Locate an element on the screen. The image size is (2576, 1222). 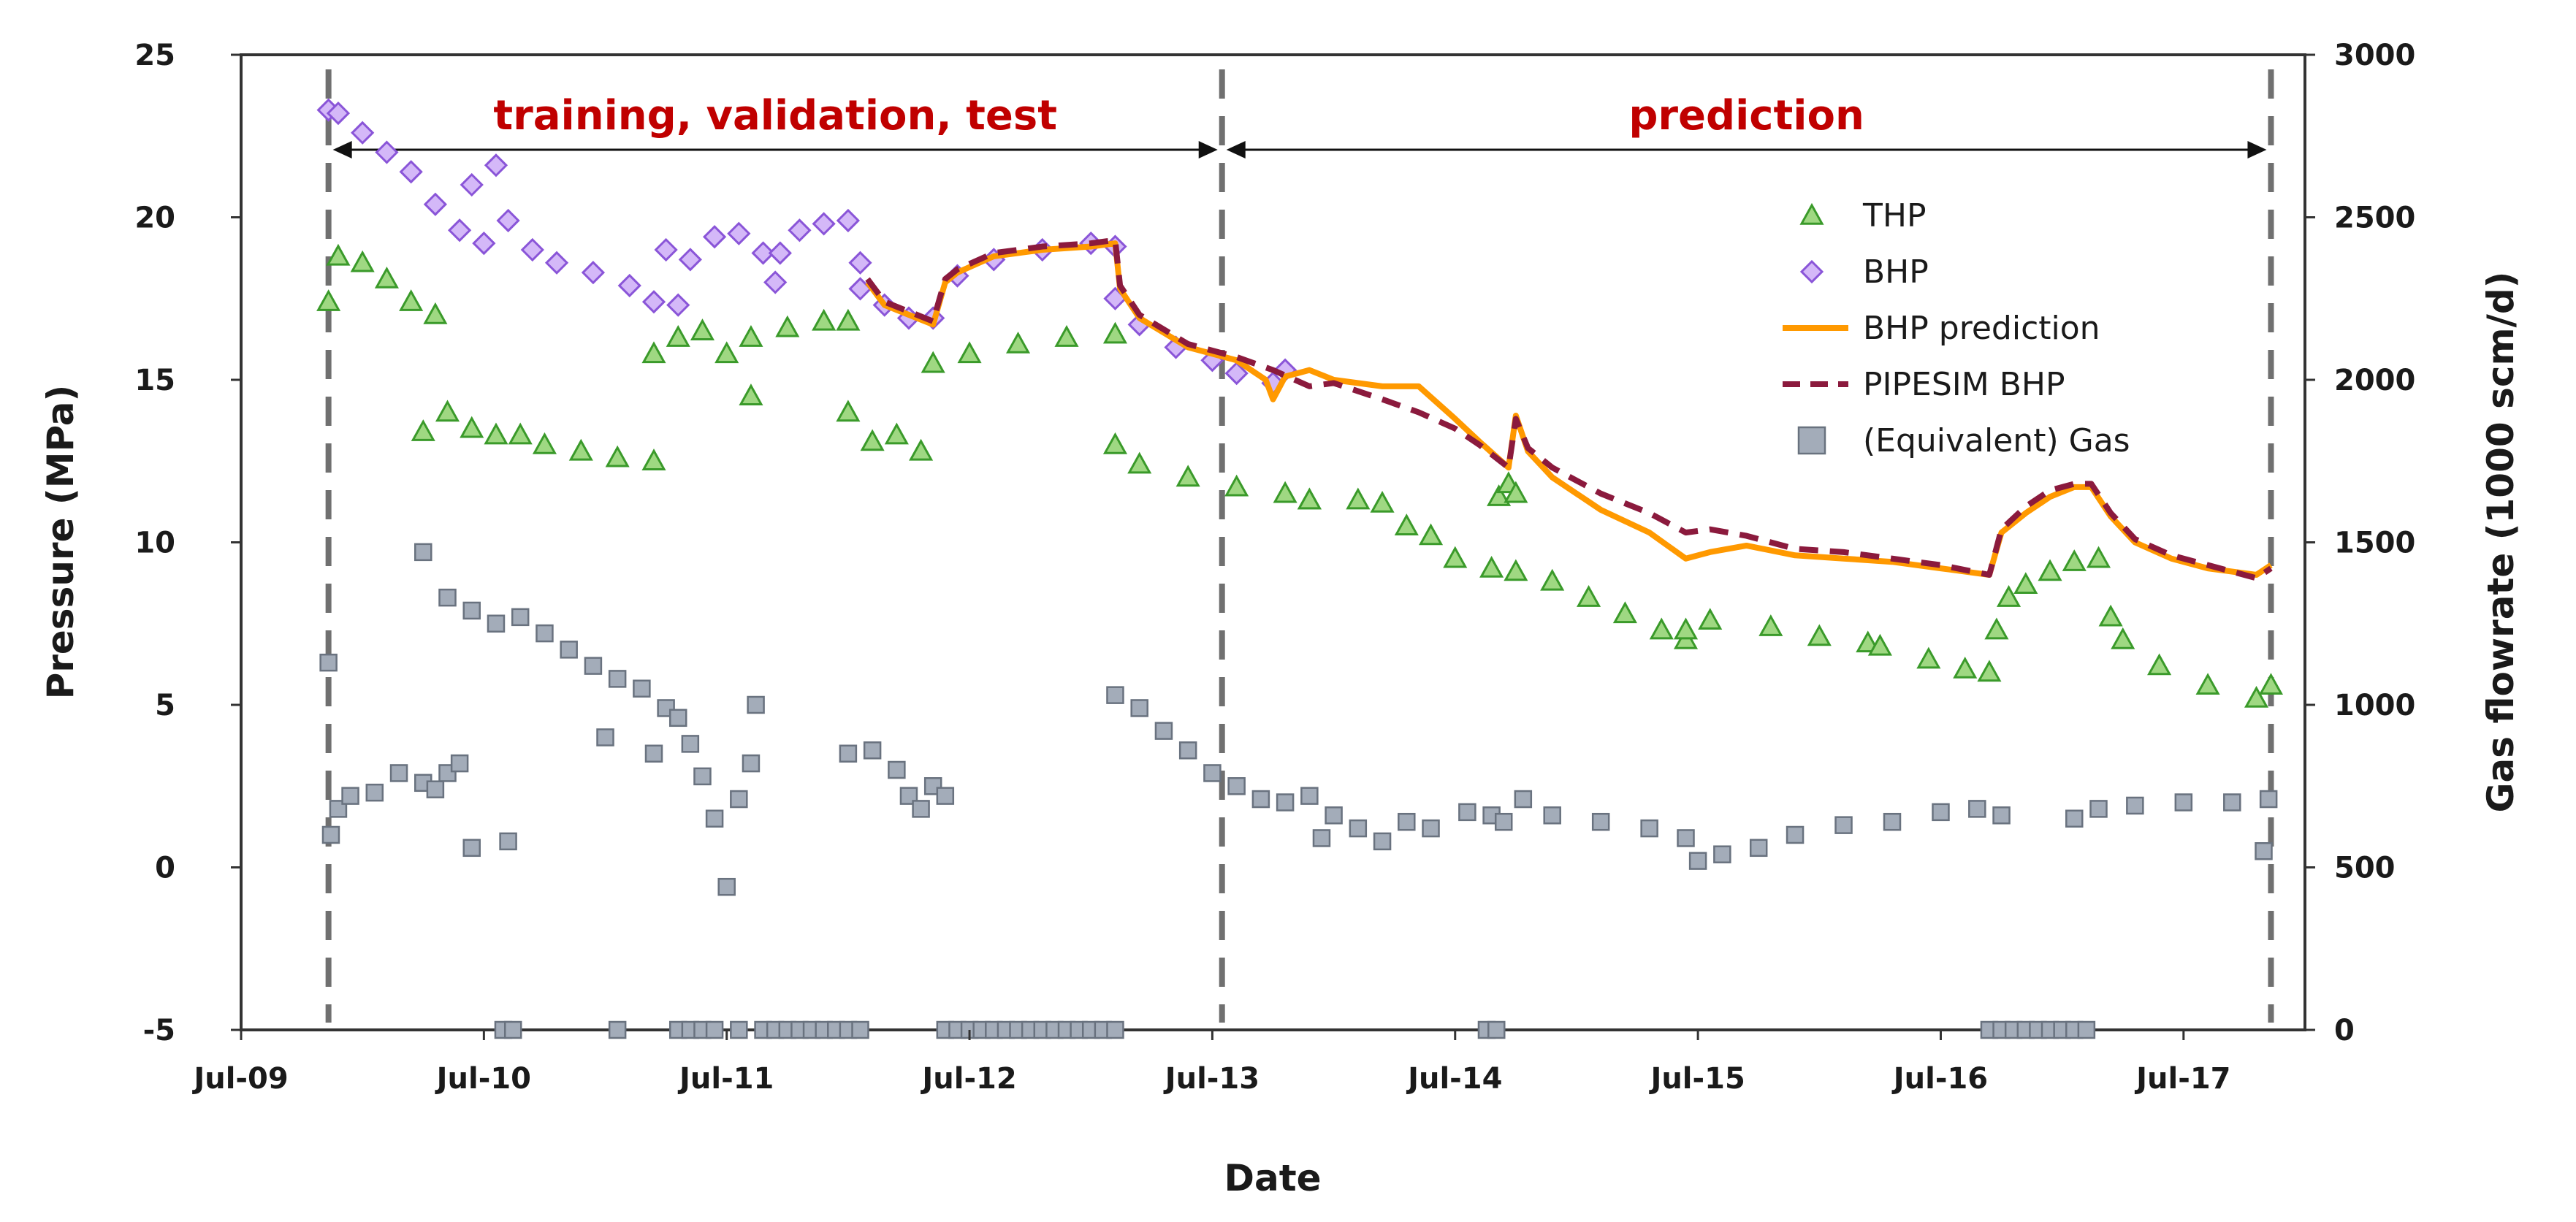
y-right-tick-label: 1000 is located at coordinates (2374, 706).